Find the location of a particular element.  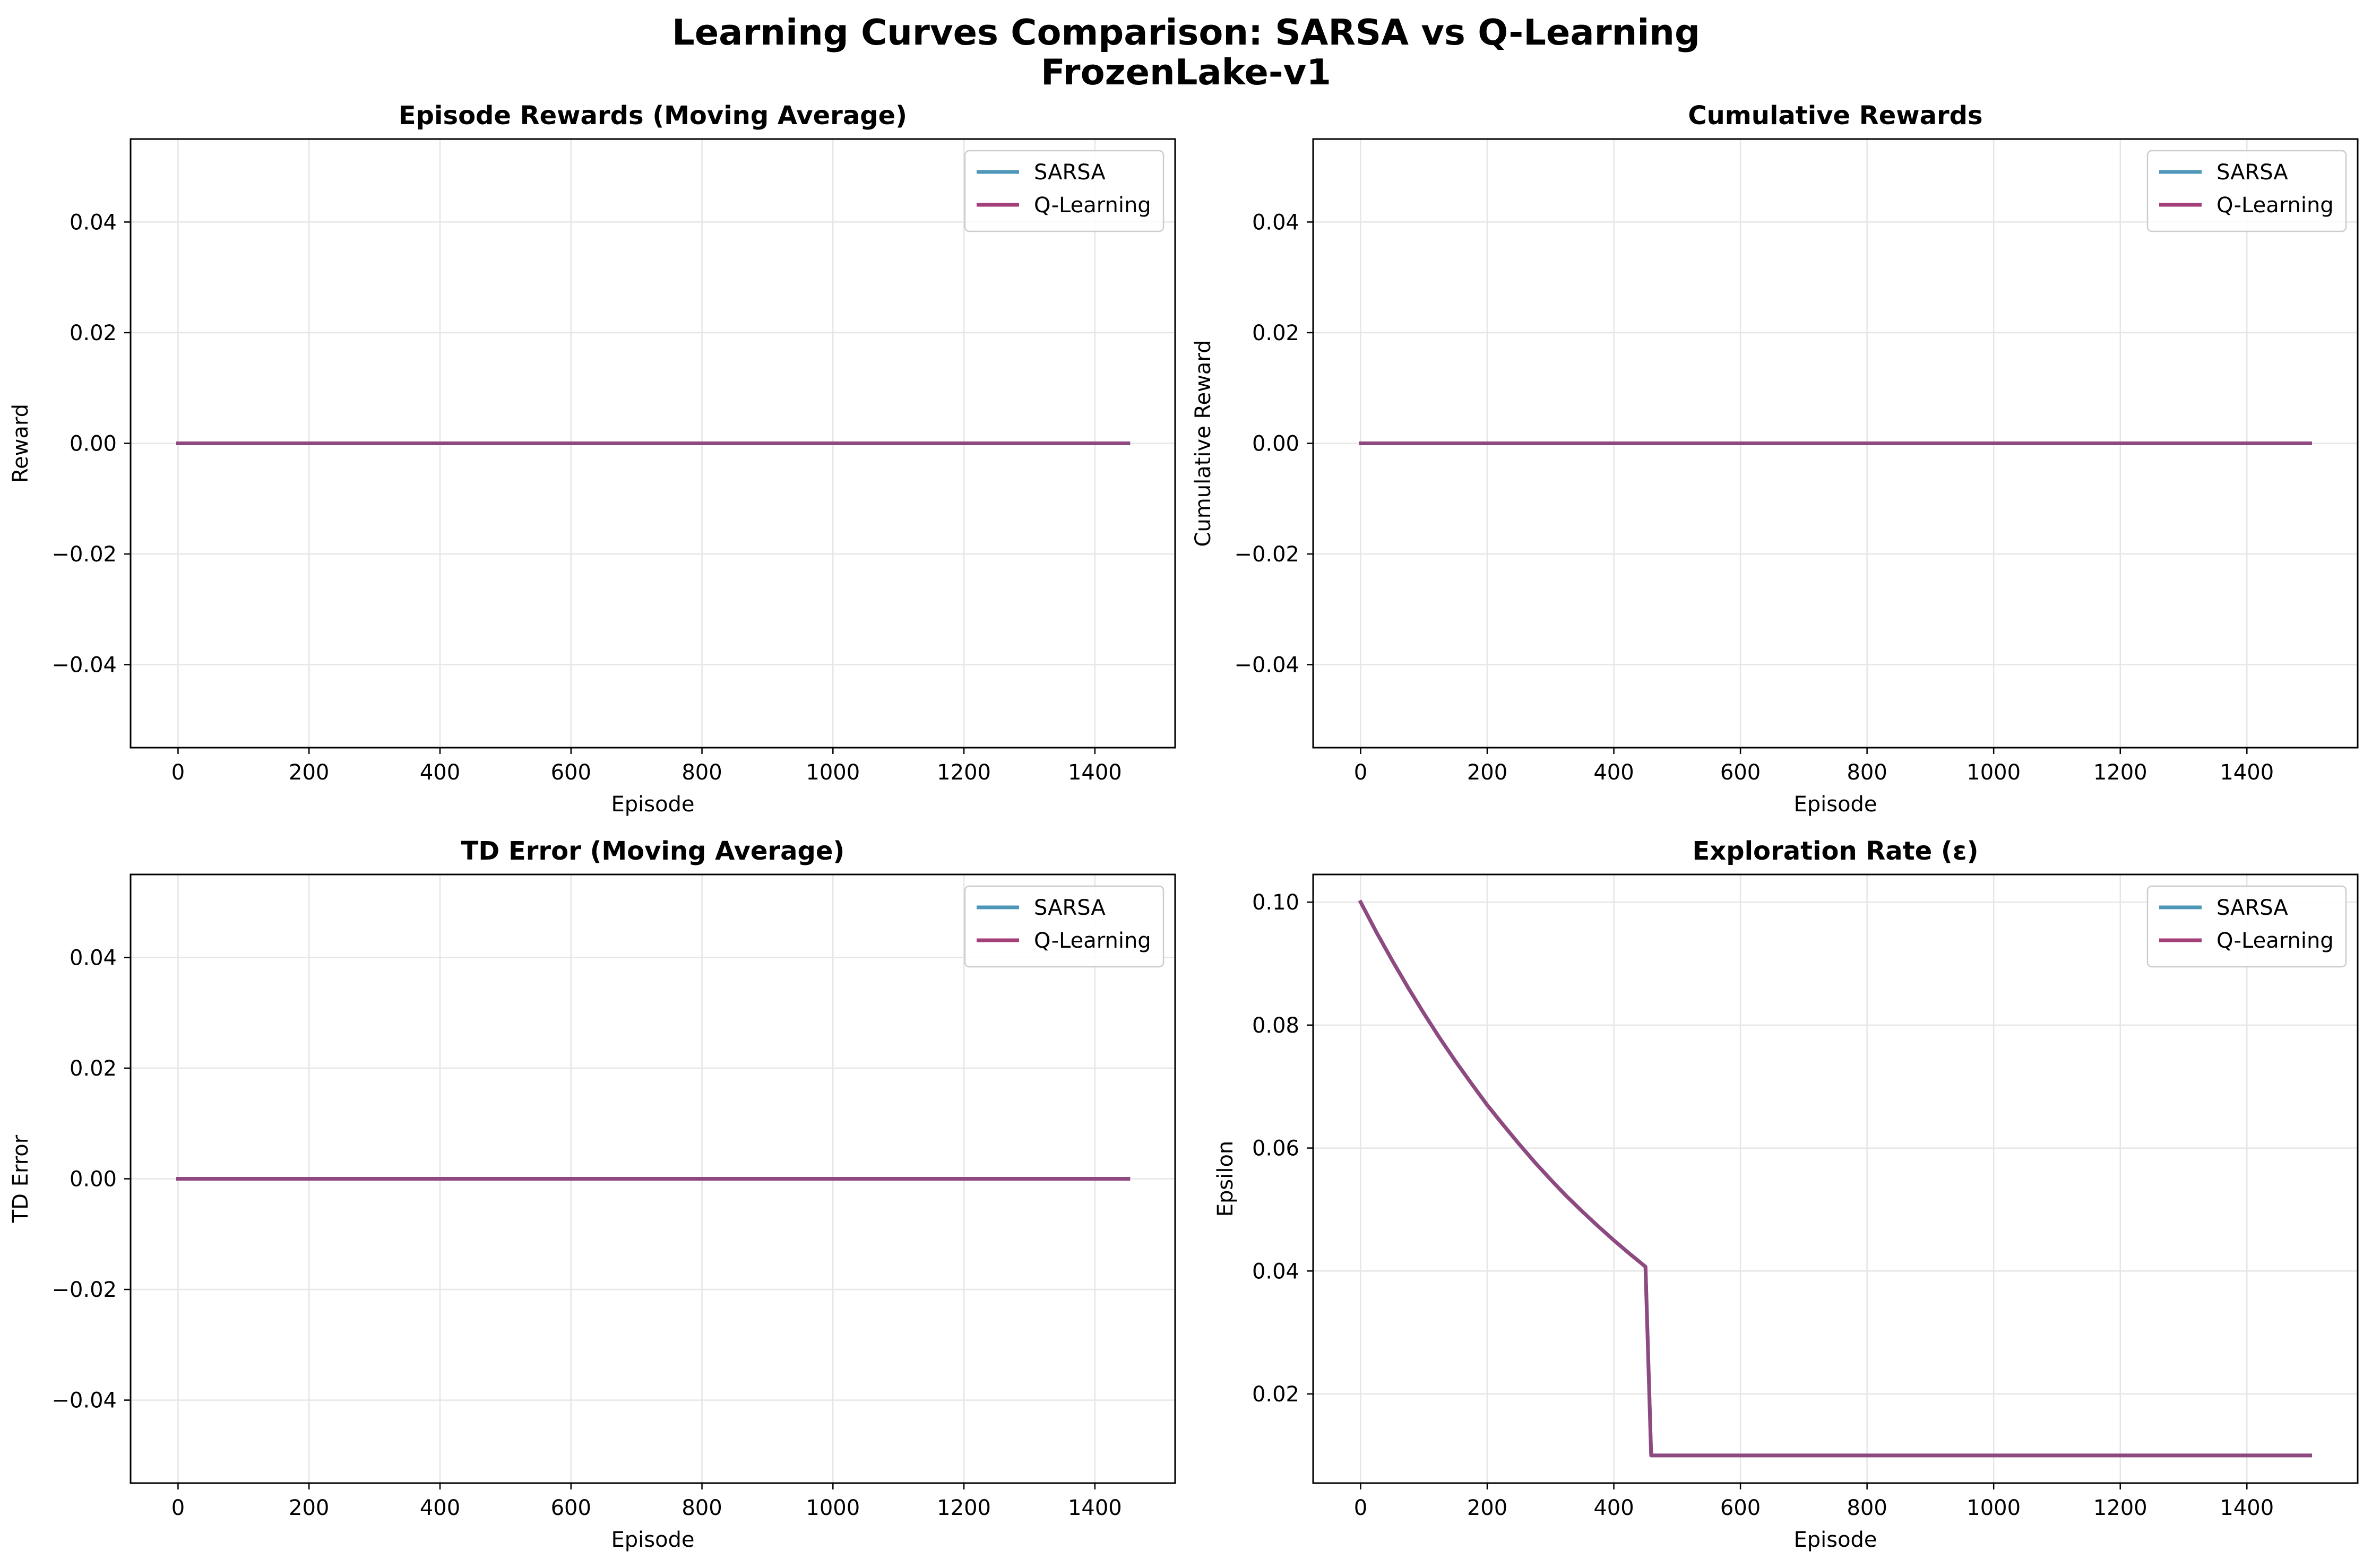

y-axis-label: Epsilon is located at coordinates (1225, 1179).